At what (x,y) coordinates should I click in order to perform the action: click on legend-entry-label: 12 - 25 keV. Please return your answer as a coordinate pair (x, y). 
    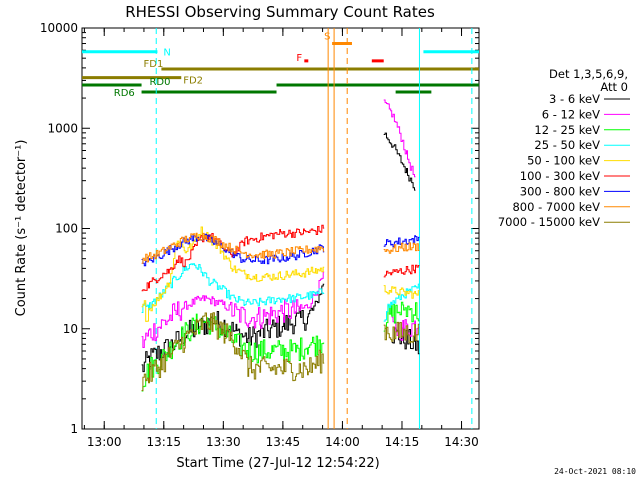
    Looking at the image, I should click on (567, 130).